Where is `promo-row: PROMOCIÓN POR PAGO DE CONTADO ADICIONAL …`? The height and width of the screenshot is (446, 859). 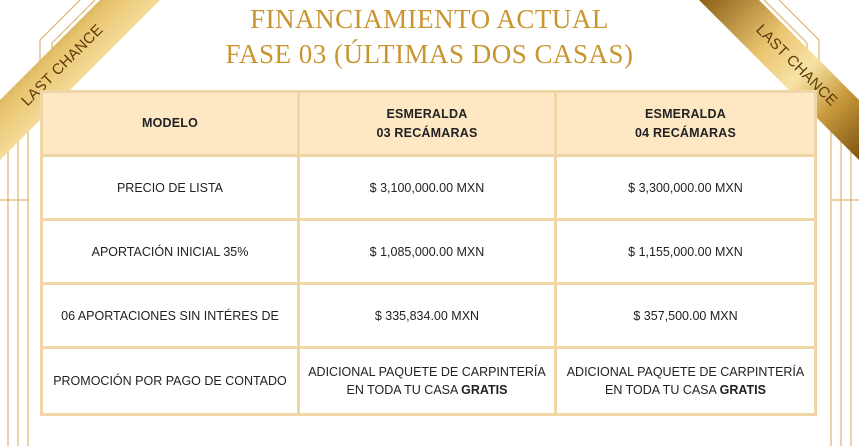
promo-row: PROMOCIÓN POR PAGO DE CONTADO ADICIONAL … is located at coordinates (429, 381).